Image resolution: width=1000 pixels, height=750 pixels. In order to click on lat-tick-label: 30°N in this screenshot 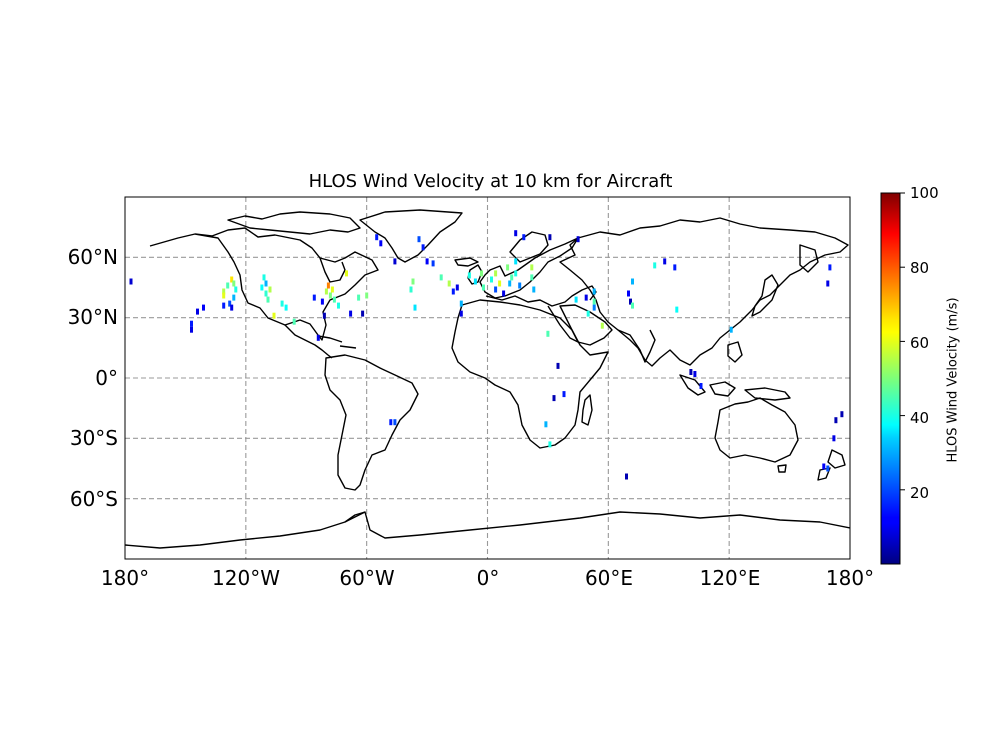, I will do `click(92, 317)`.